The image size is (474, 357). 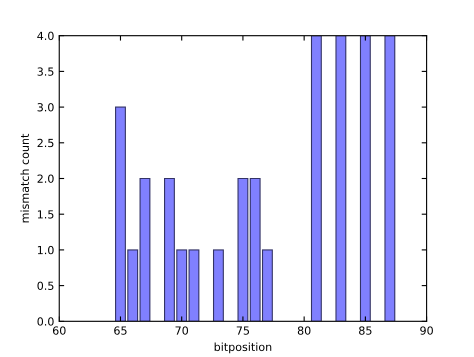 I want to click on y-tick-label: 1.0, so click(x=46, y=250).